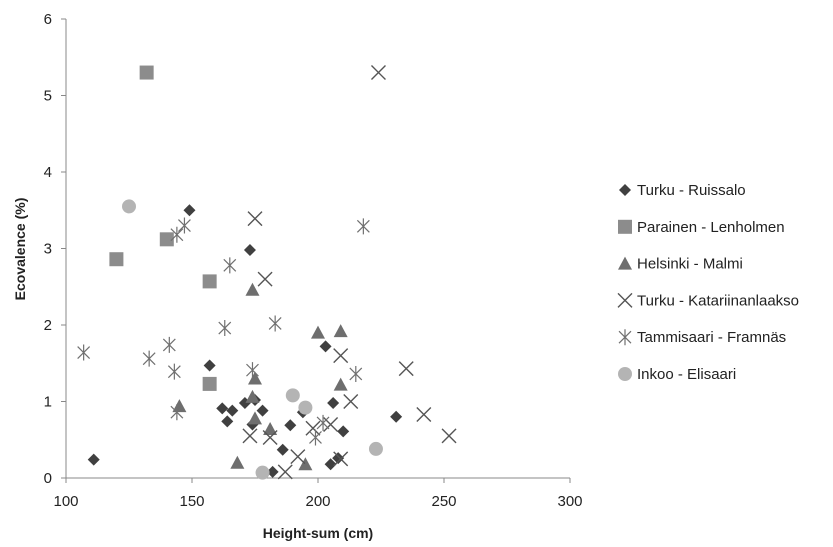  I want to click on series-star-points, so click(223, 331).